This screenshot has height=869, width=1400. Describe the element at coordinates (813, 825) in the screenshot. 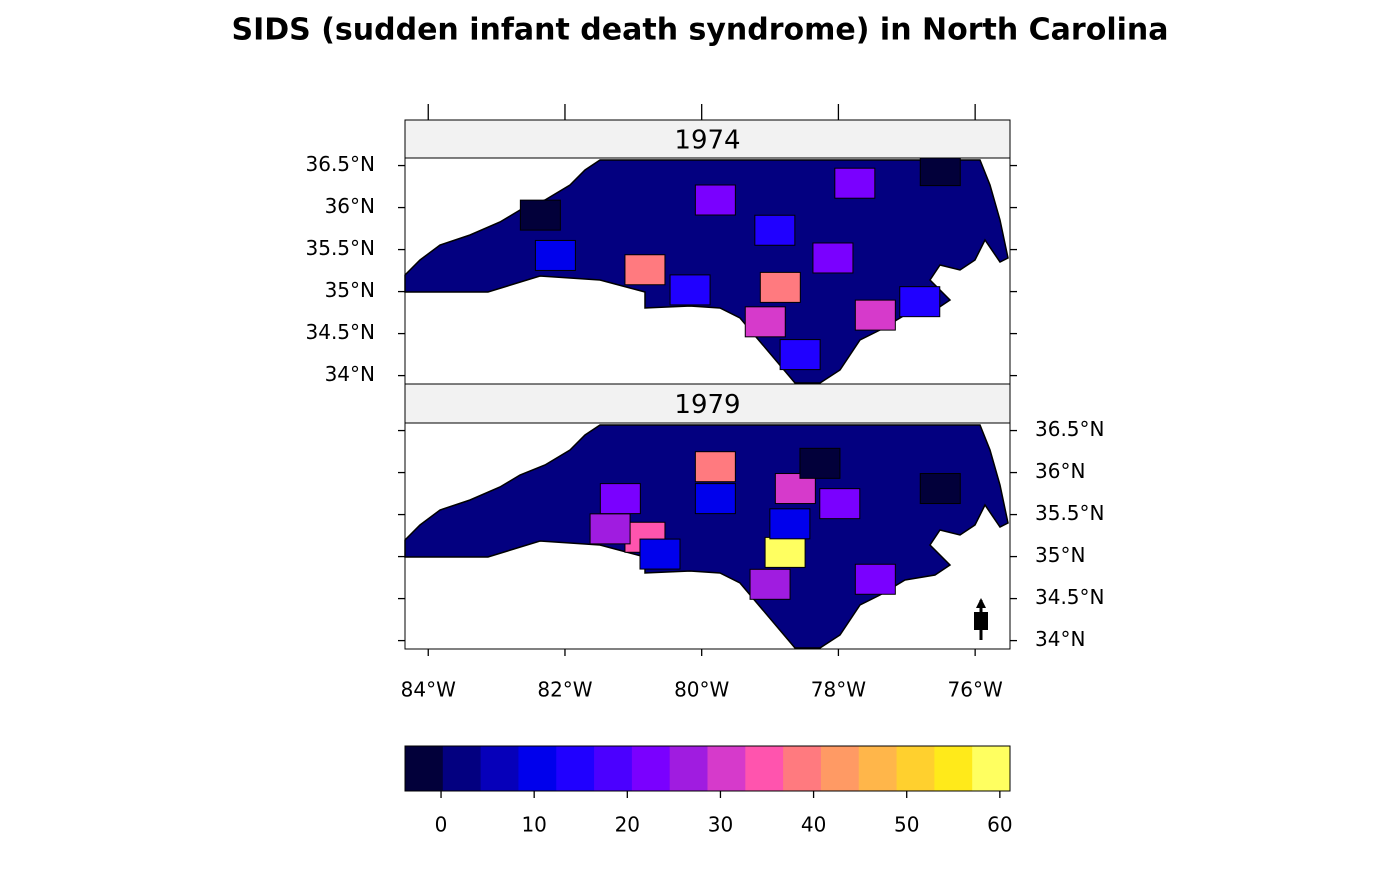

I see `colorkey-tick-label: 40` at that location.